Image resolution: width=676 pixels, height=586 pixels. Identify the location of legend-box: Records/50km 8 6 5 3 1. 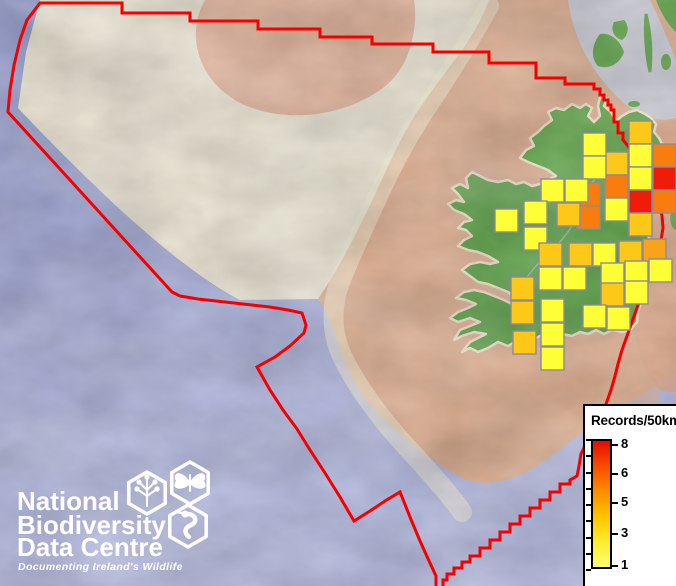
(629, 495).